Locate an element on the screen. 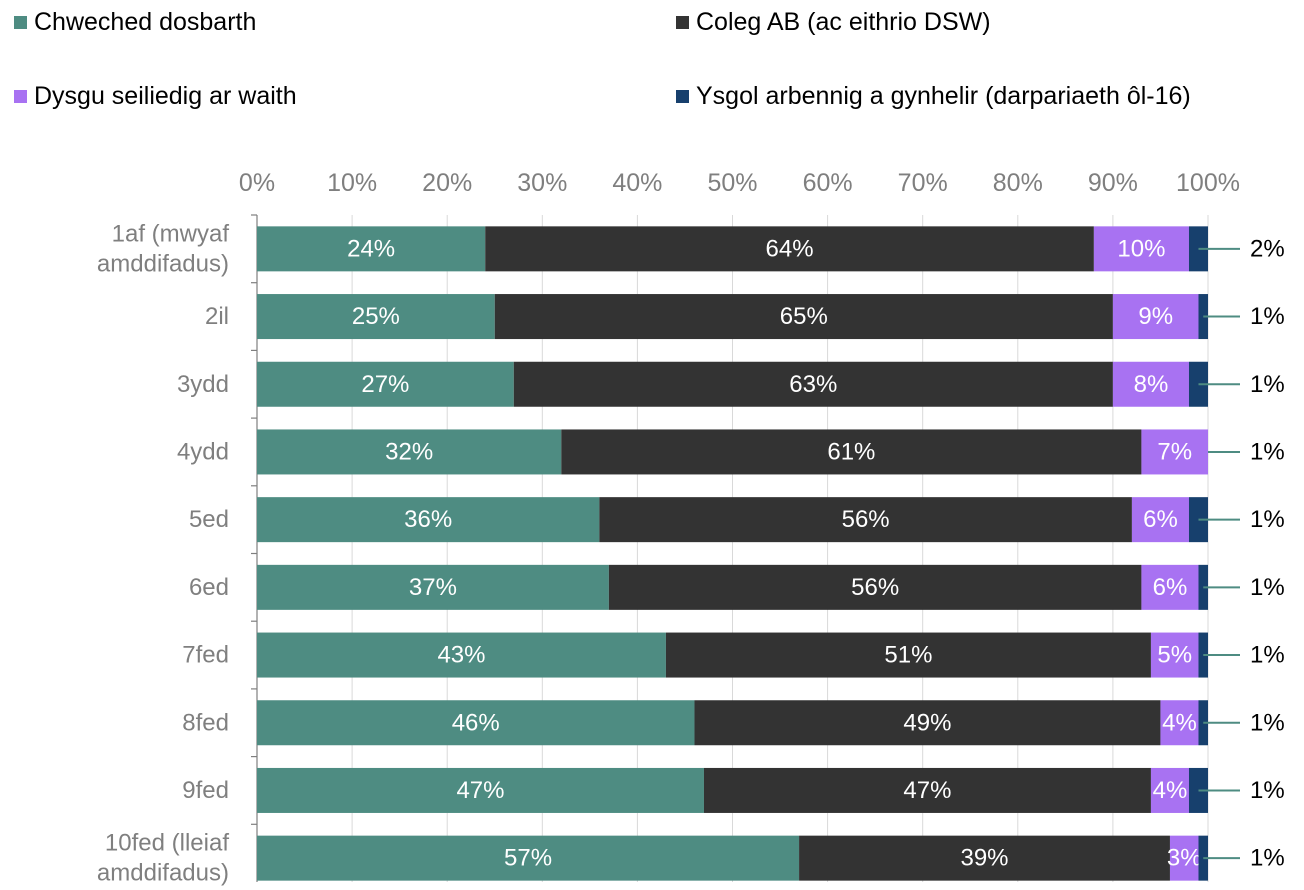 Image resolution: width=1304 pixels, height=890 pixels. category-label: 10fed (lleiaf is located at coordinates (167, 843).